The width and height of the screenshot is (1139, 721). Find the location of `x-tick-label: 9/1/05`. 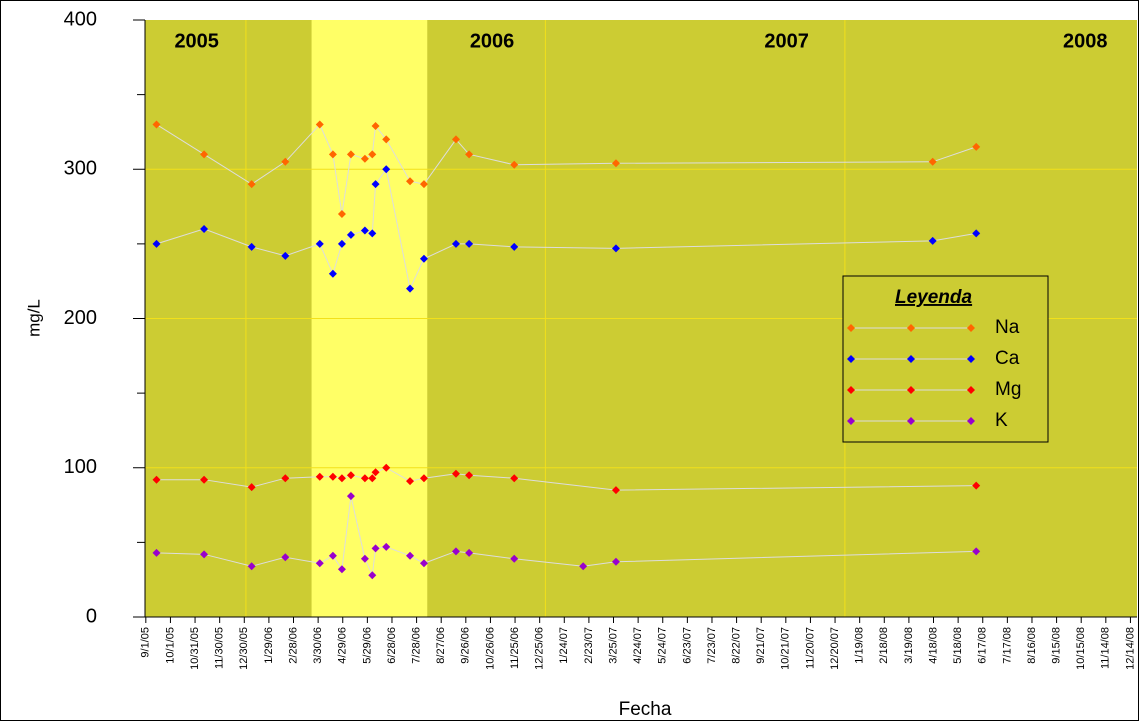

x-tick-label: 9/1/05 is located at coordinates (146, 642).